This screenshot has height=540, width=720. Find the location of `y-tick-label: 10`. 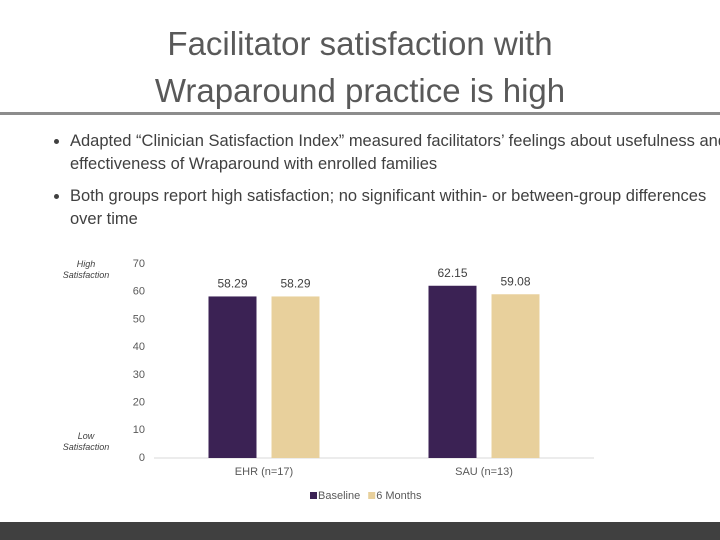

y-tick-label: 10 is located at coordinates (139, 430).